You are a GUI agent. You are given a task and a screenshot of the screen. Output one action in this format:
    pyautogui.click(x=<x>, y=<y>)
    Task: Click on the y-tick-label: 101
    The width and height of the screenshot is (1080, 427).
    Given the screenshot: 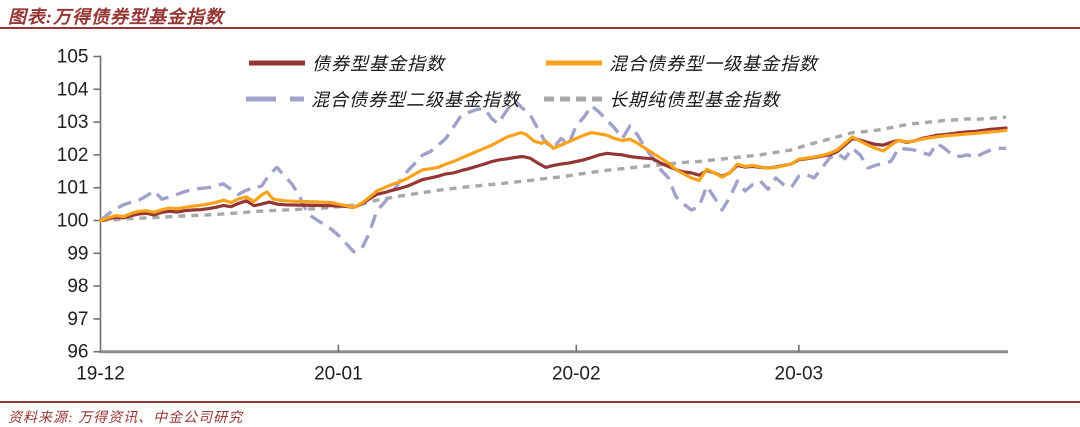 What is the action you would take?
    pyautogui.click(x=73, y=188)
    